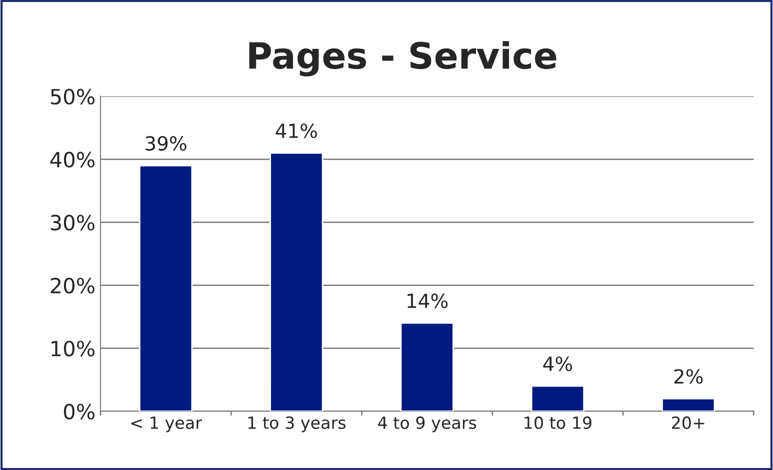 The height and width of the screenshot is (470, 773). What do you see at coordinates (166, 143) in the screenshot?
I see `data-label: 39%` at bounding box center [166, 143].